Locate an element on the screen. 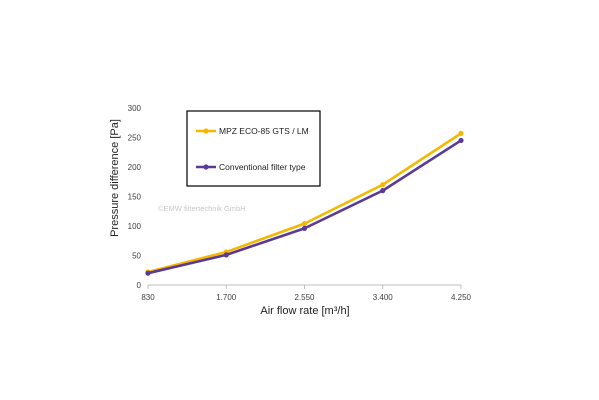  y-axis-title: Pressure difference [Pa] is located at coordinates (115, 178).